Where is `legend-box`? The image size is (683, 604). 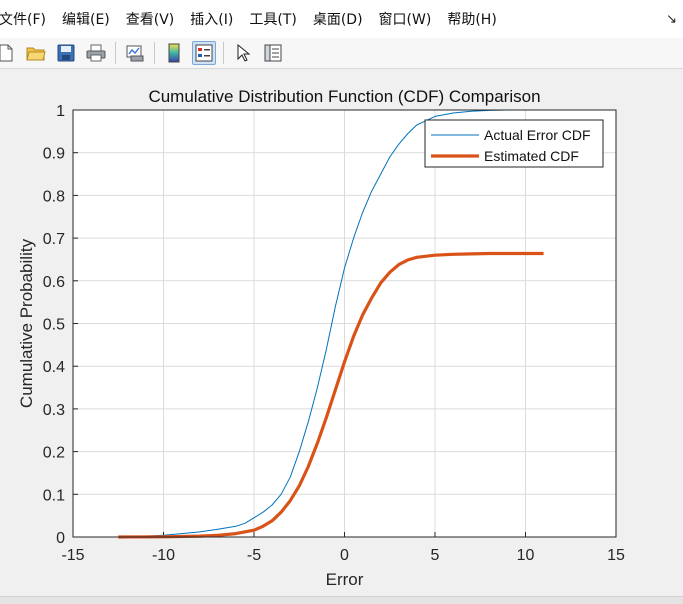 legend-box is located at coordinates (514, 143).